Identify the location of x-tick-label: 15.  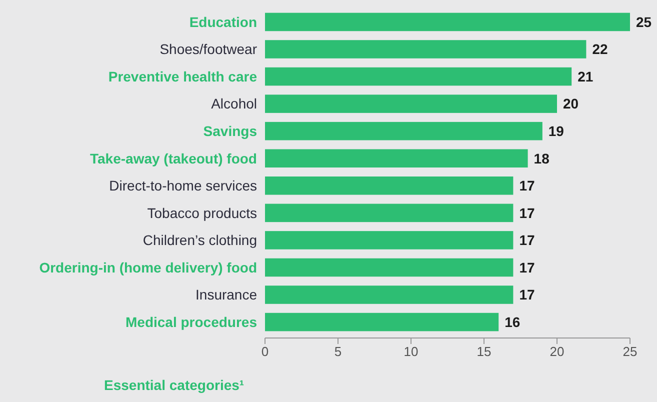
(484, 352).